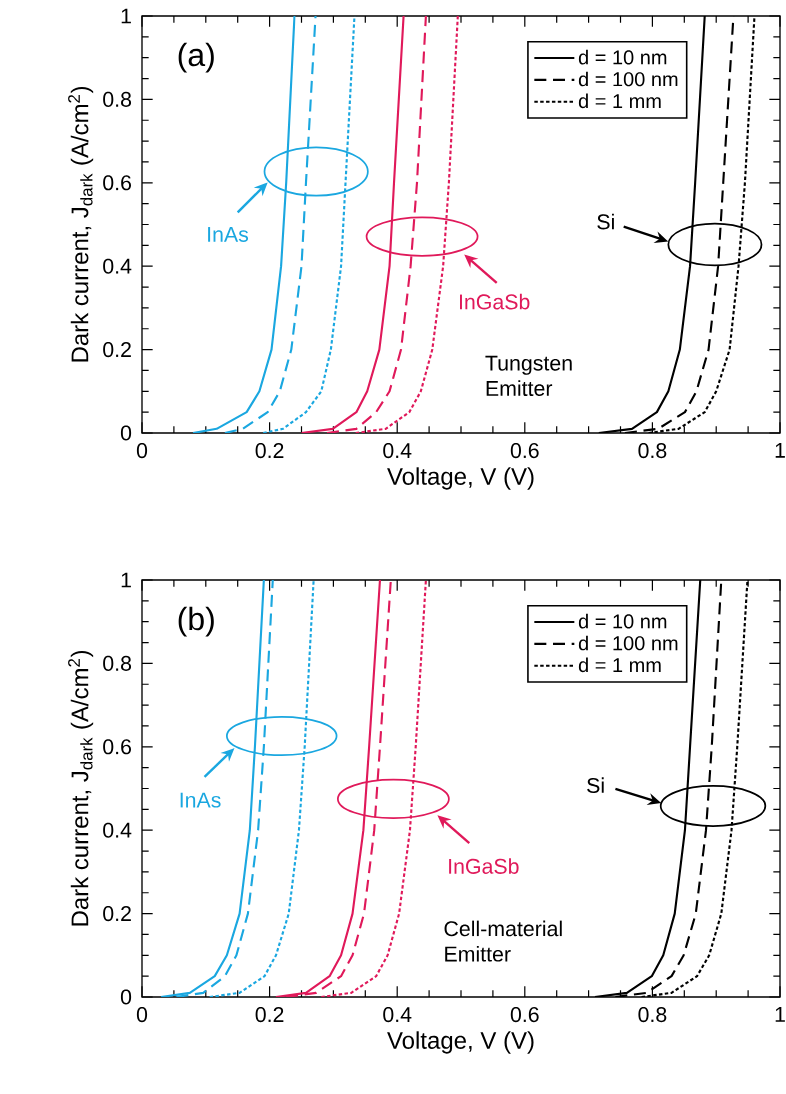 The image size is (786, 1094). What do you see at coordinates (503, 941) in the screenshot?
I see `annotation: Cell-material Emitter` at bounding box center [503, 941].